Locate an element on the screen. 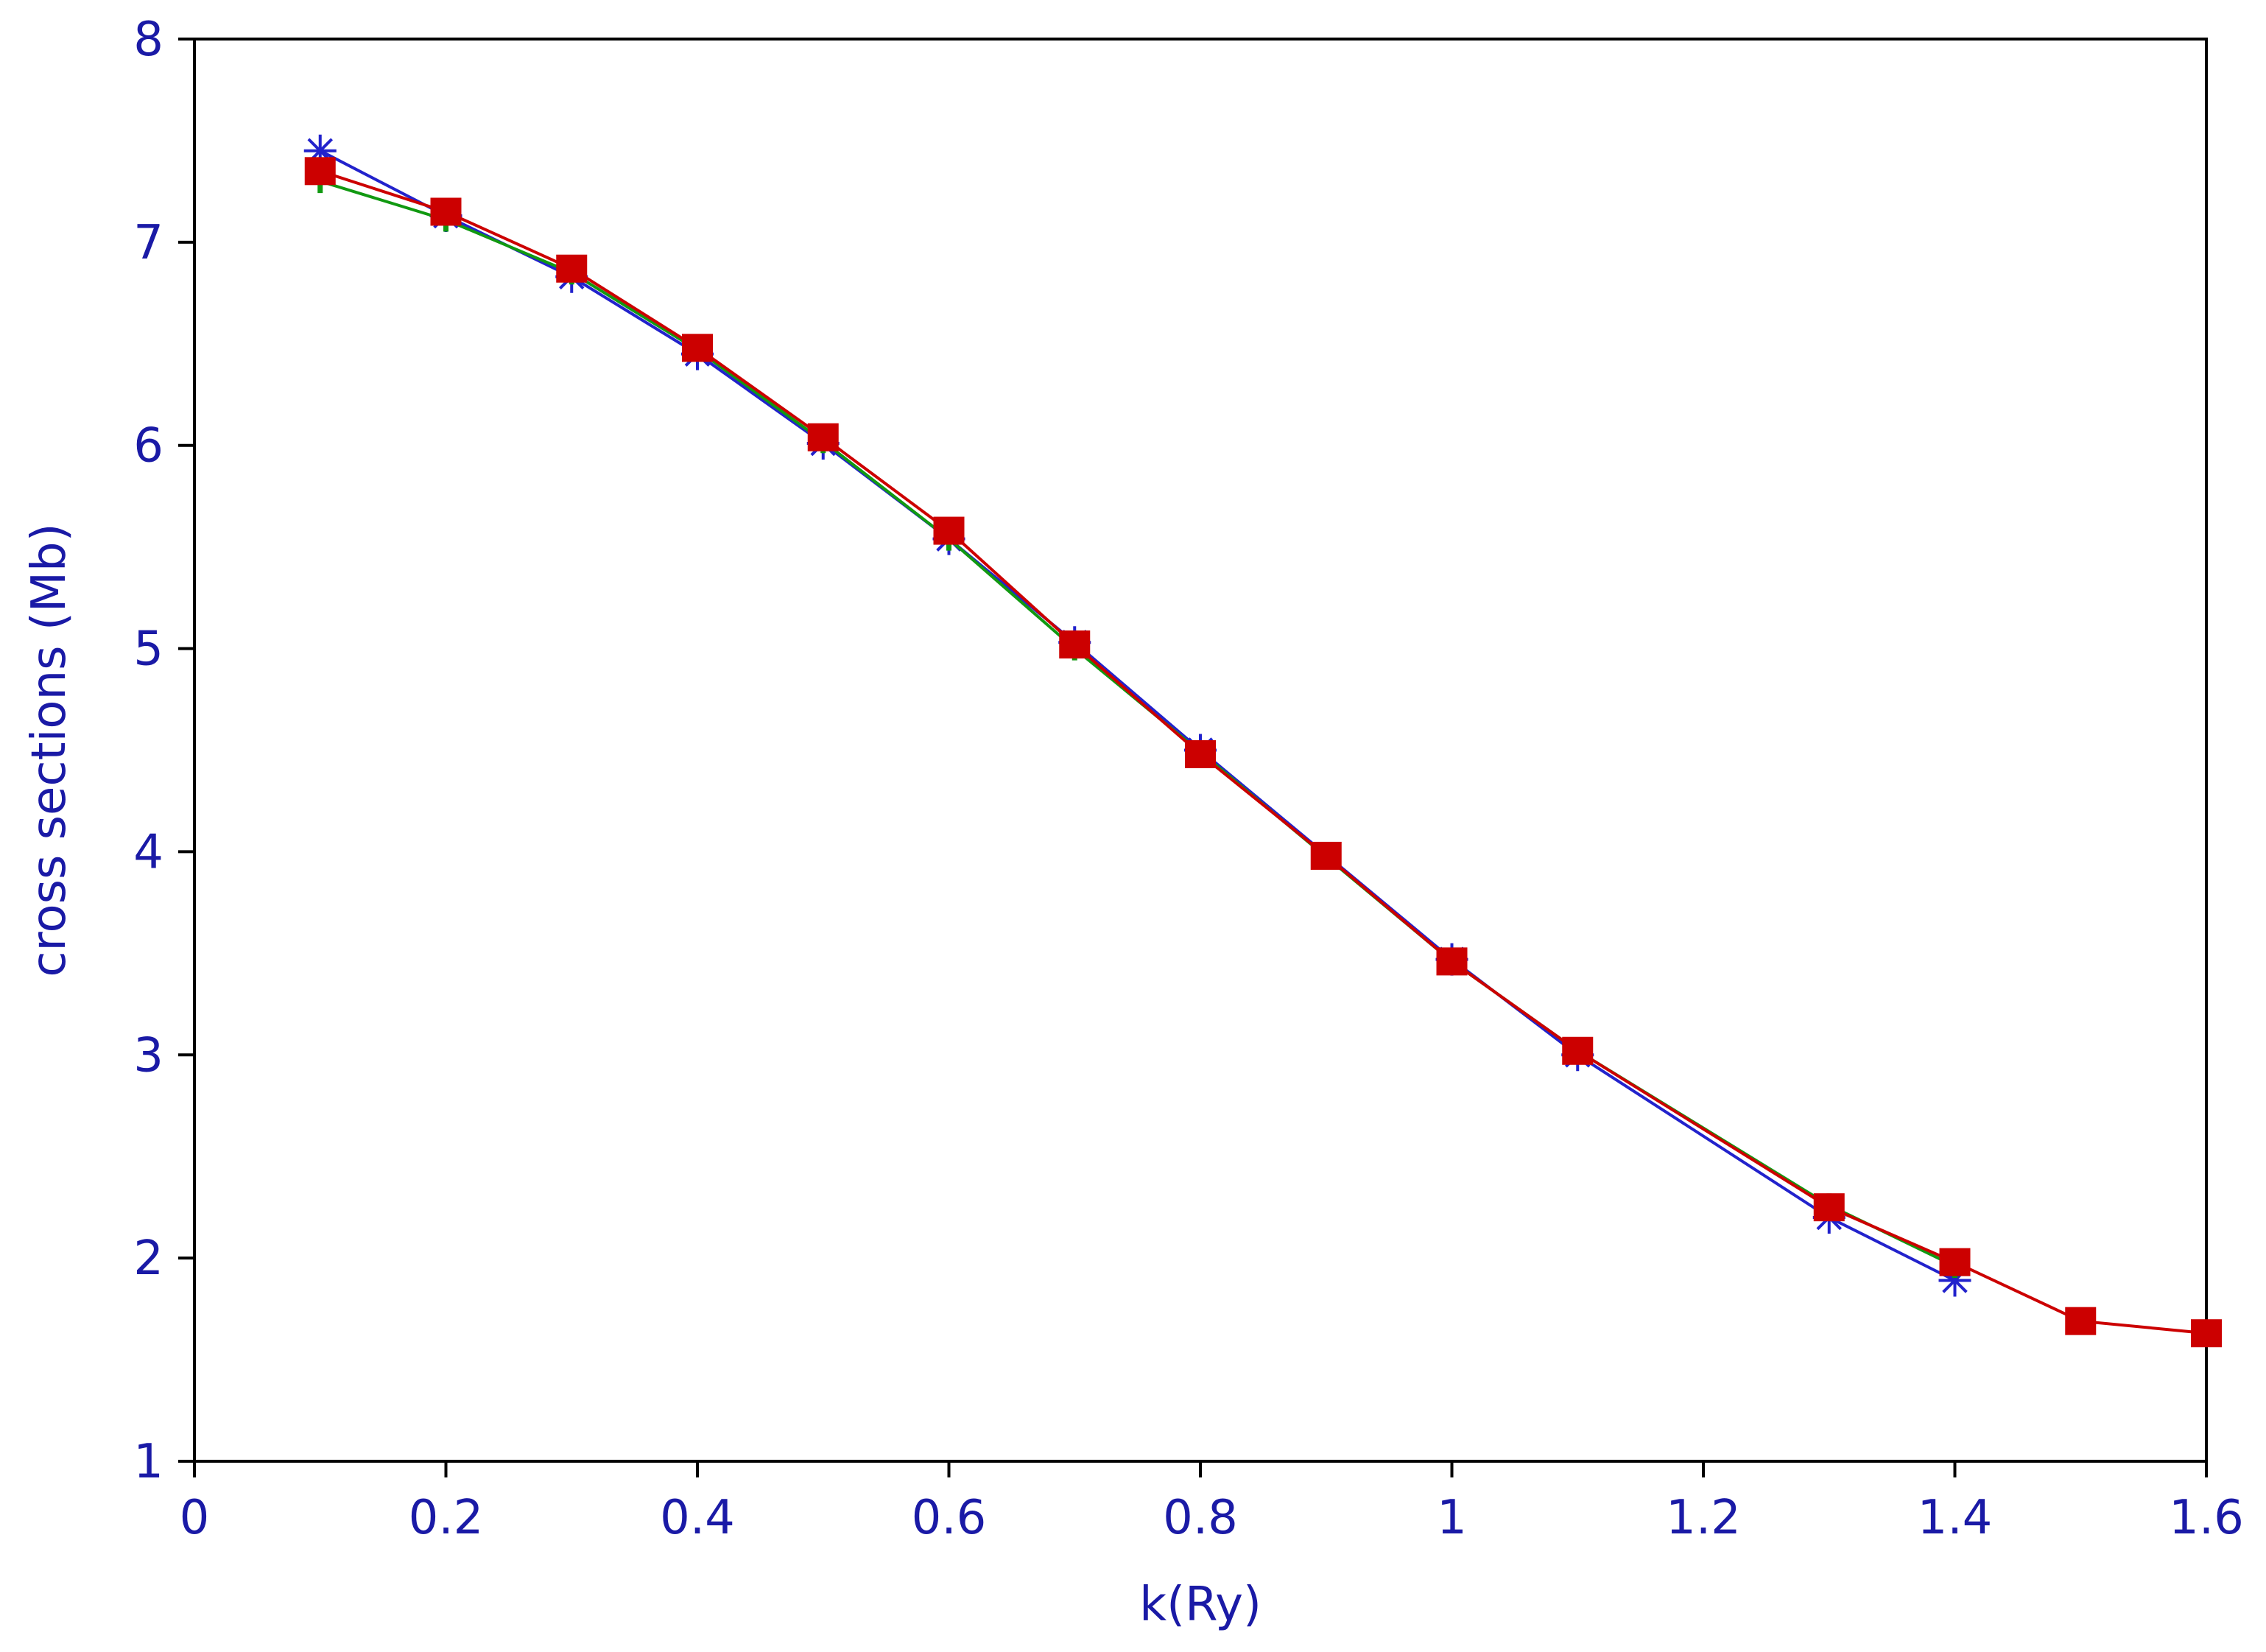  x-axis-label: k(Ry) is located at coordinates (1200, 1605).